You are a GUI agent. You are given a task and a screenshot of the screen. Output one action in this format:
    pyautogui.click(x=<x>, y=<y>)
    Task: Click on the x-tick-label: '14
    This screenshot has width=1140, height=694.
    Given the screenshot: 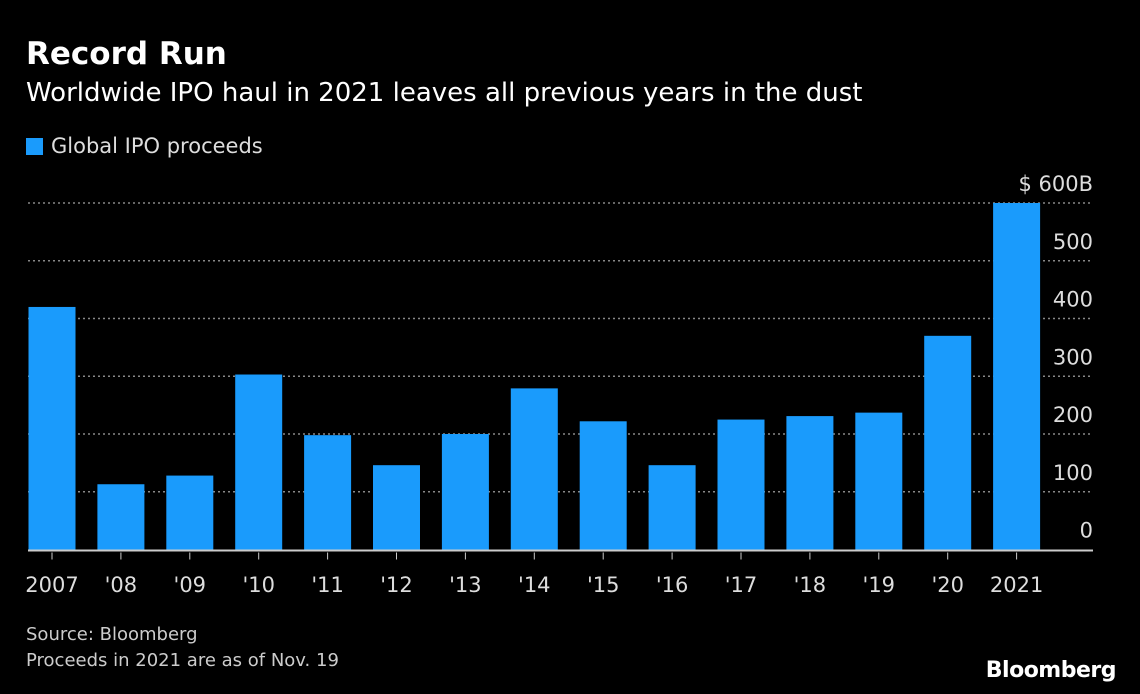 What is the action you would take?
    pyautogui.click(x=534, y=585)
    